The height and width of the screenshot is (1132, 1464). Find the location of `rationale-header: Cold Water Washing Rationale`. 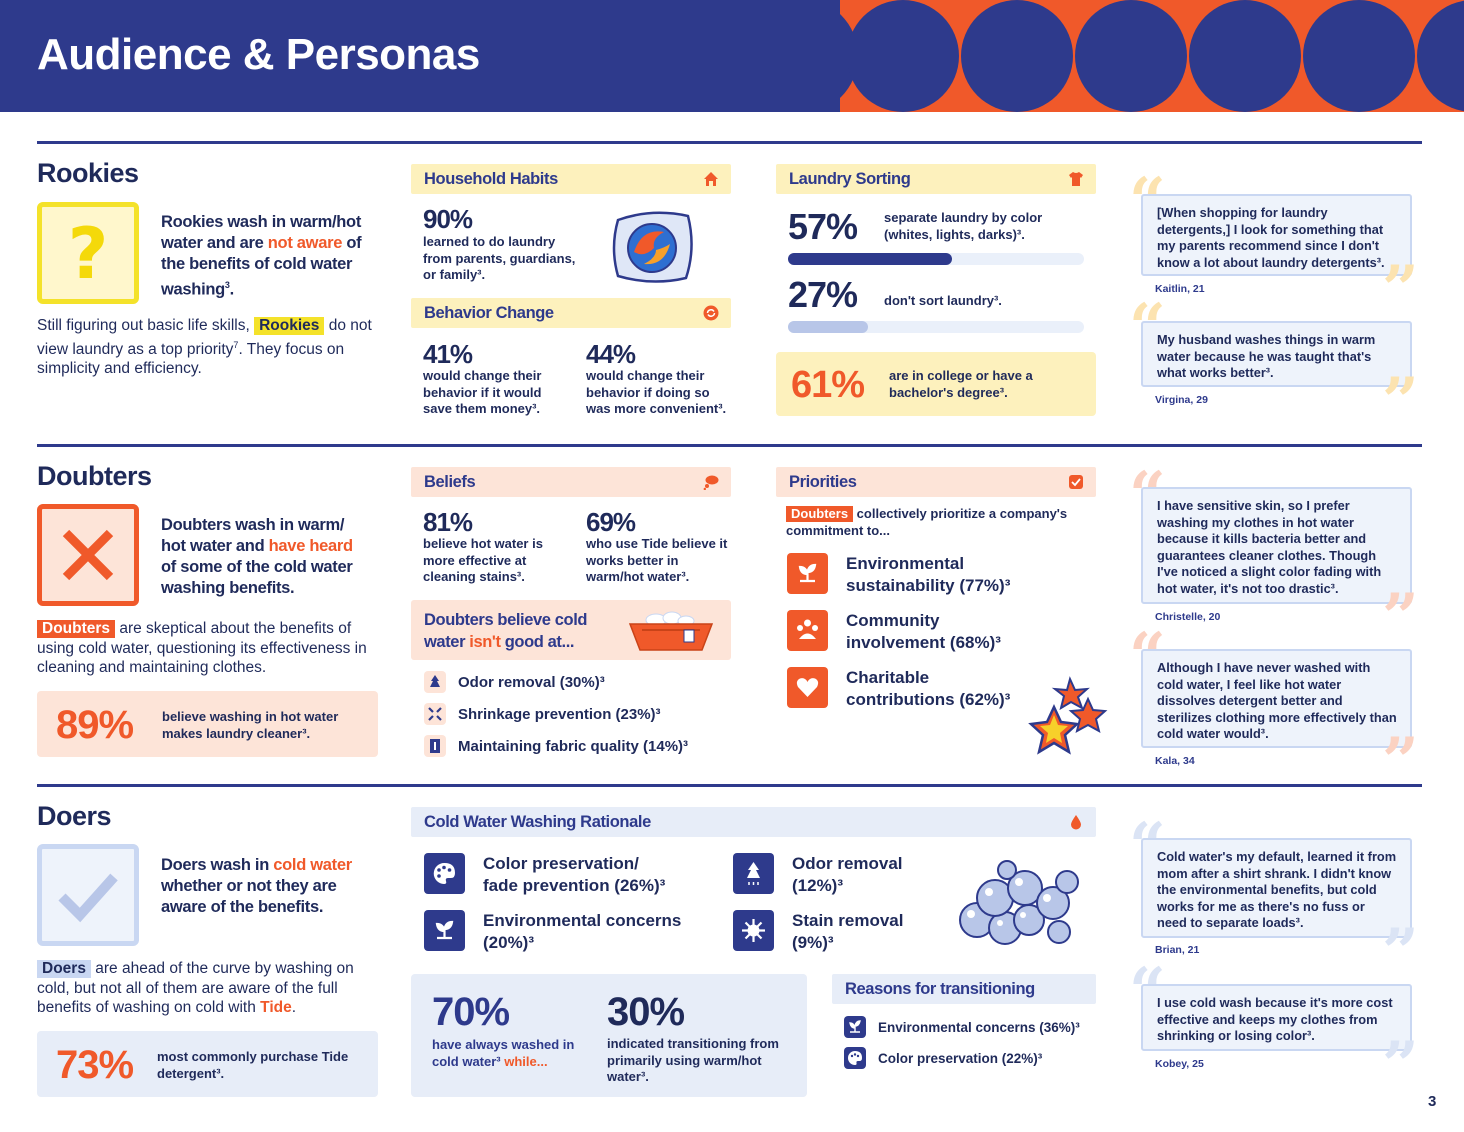

rationale-header: Cold Water Washing Rationale is located at coordinates (753, 822).